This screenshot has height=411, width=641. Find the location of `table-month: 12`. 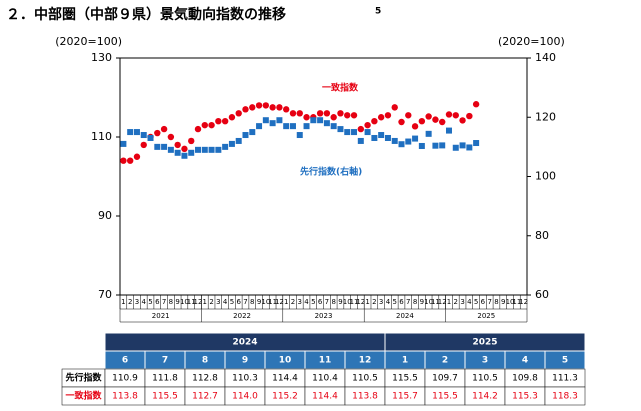

table-month: 12 is located at coordinates (365, 361).